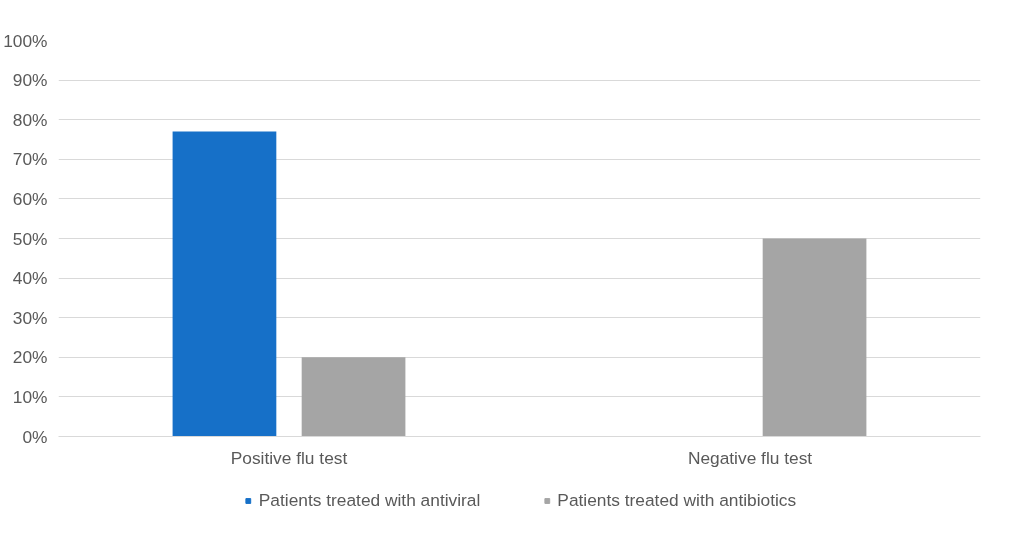 This screenshot has width=1017, height=555. What do you see at coordinates (677, 500) in the screenshot?
I see `legend-label: Patients treated with antibiotics` at bounding box center [677, 500].